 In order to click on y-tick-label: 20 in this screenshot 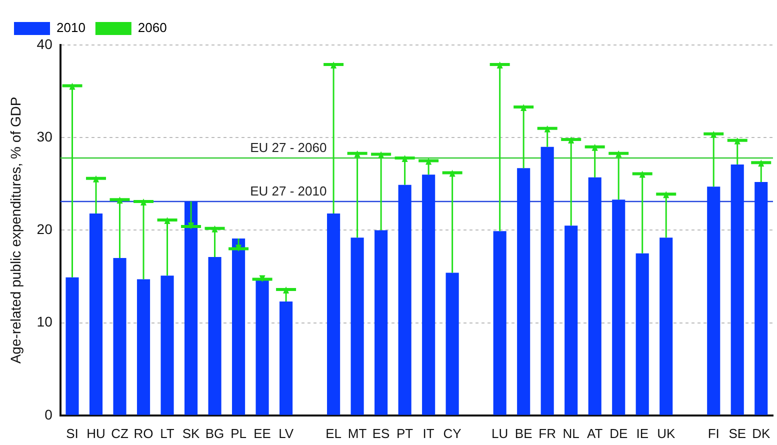, I will do `click(44, 229)`.